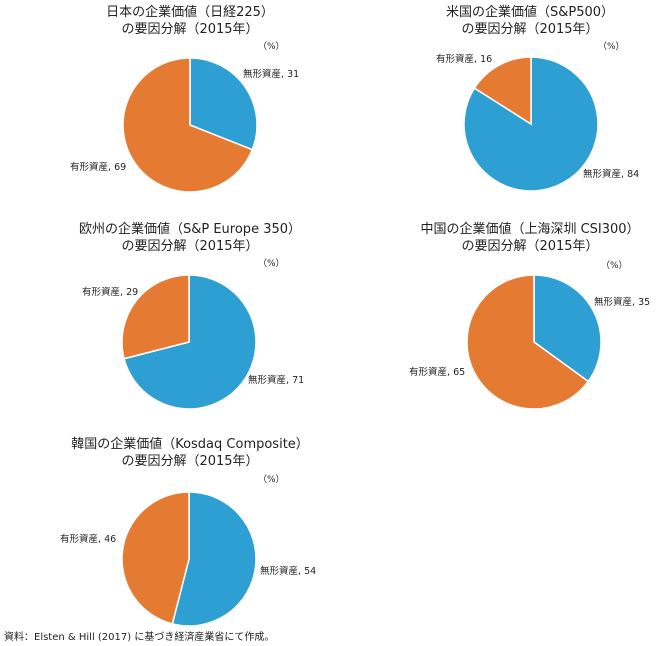  I want to click on chart-title: 韓国の企業価値（Kosdaq Composite） の要因分解（2015年）, so click(190, 453).